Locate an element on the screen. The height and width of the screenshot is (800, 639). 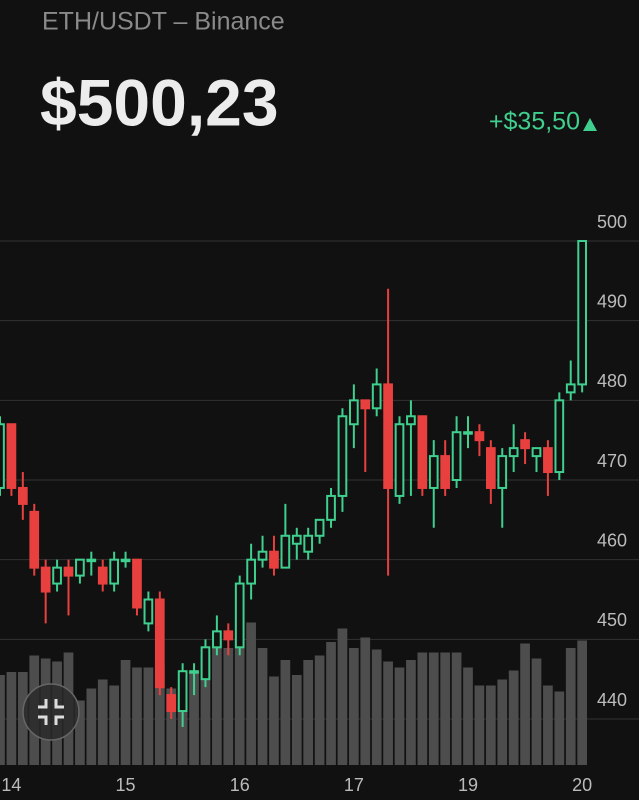
y-tick-label: 450 is located at coordinates (612, 620).